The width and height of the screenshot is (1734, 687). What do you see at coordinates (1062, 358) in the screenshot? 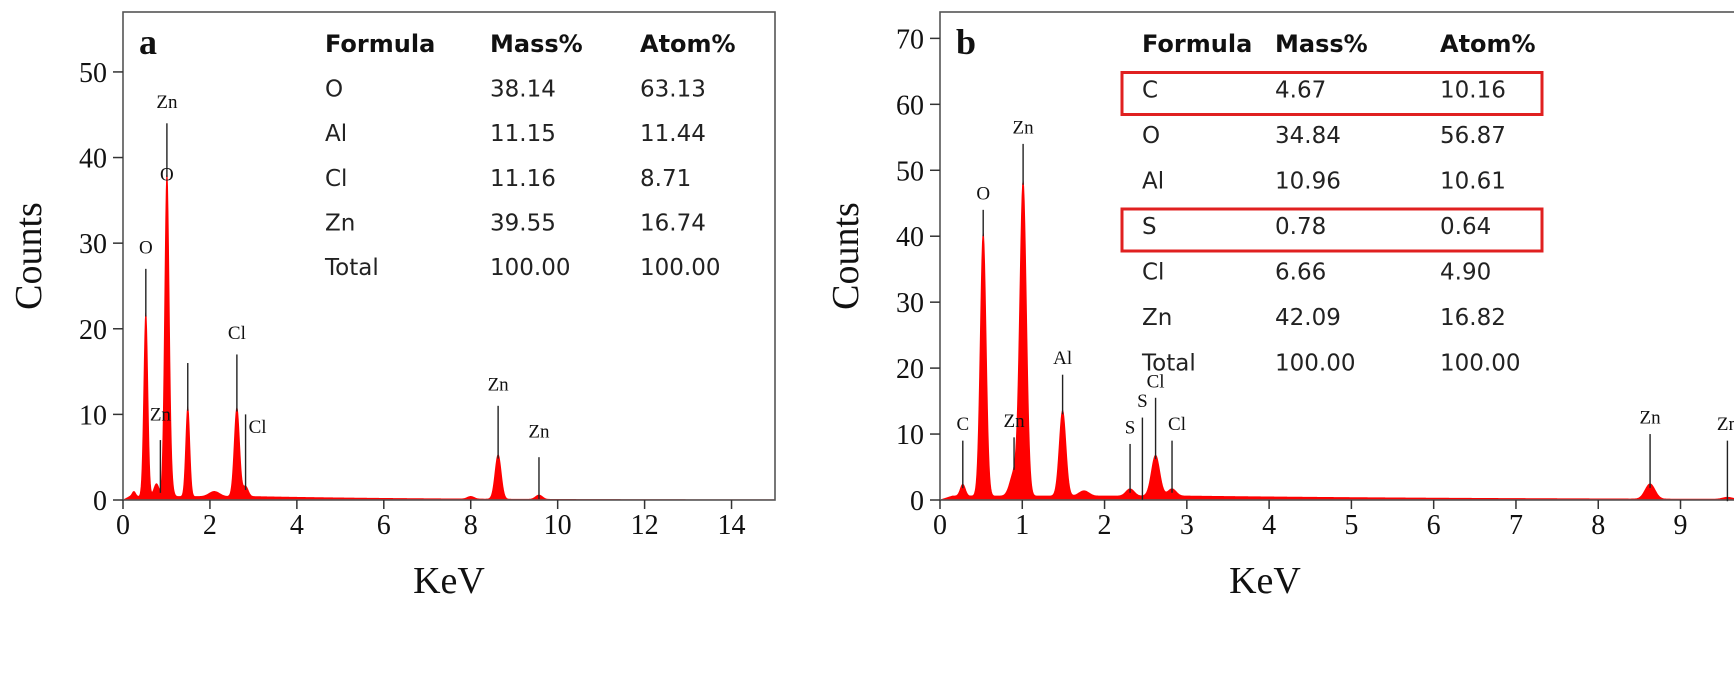
I see `peak-label: Al` at bounding box center [1062, 358].